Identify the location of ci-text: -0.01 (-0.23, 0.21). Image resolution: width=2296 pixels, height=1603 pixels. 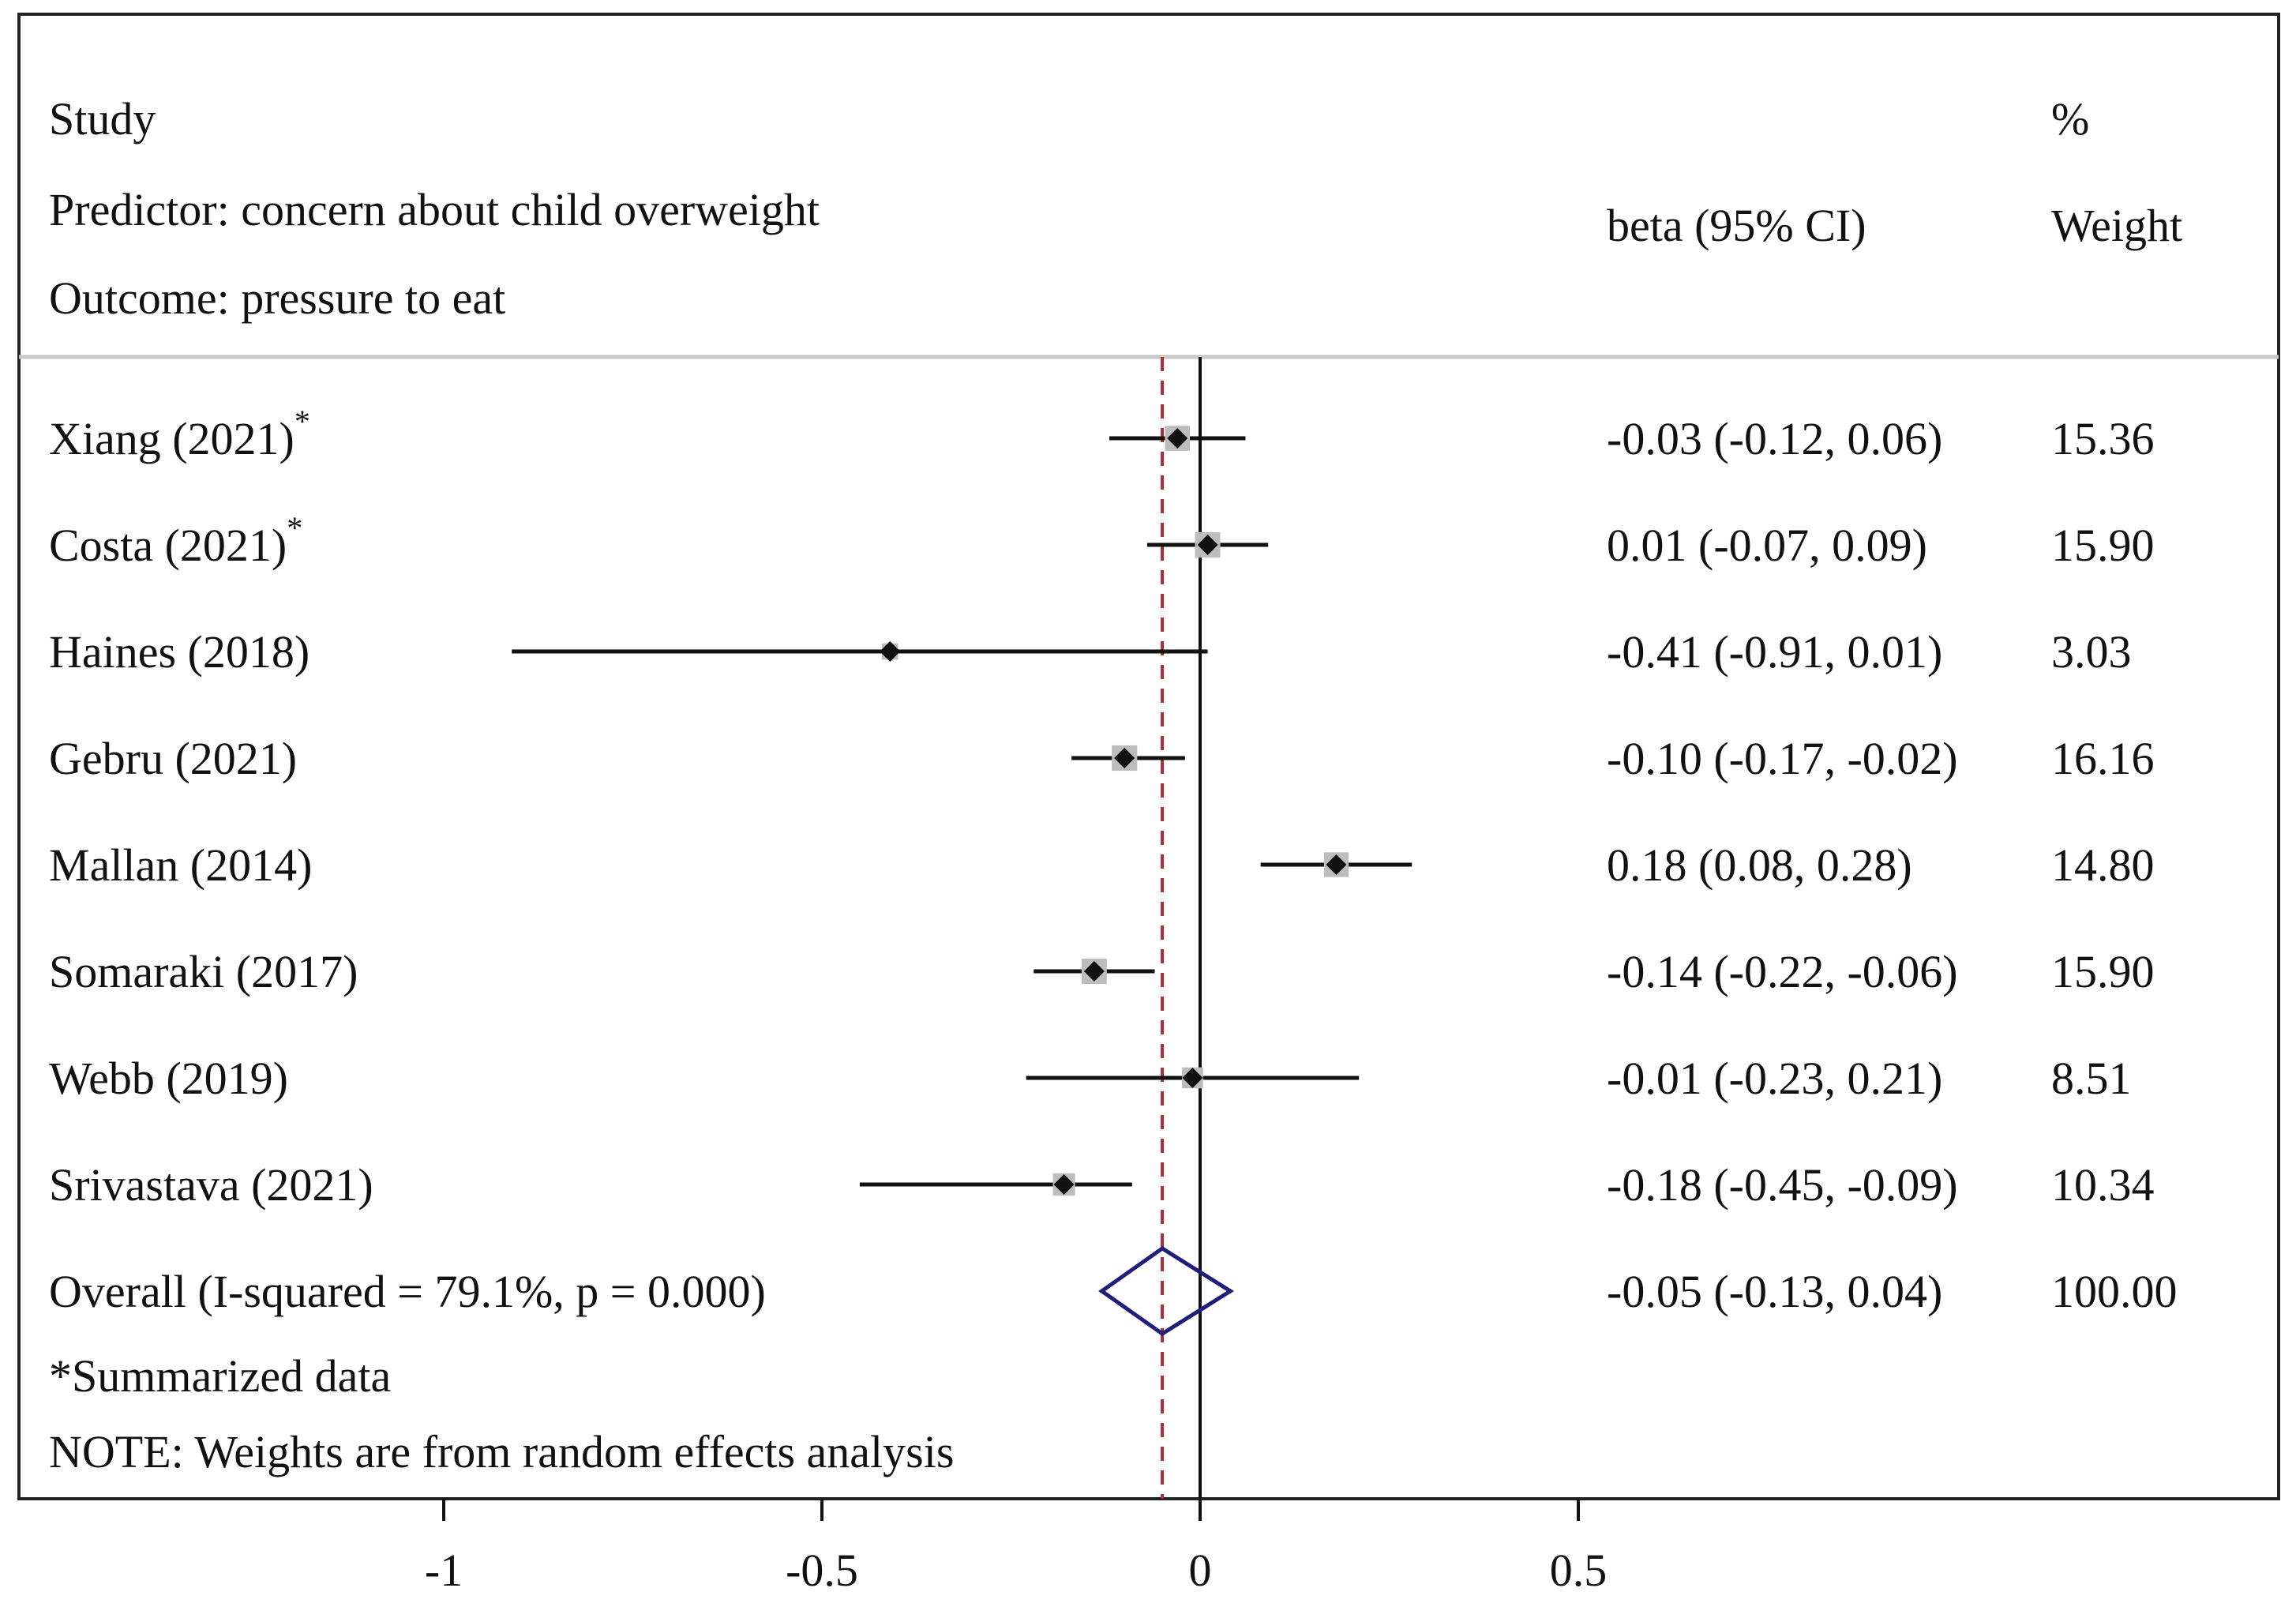
(1774, 1079).